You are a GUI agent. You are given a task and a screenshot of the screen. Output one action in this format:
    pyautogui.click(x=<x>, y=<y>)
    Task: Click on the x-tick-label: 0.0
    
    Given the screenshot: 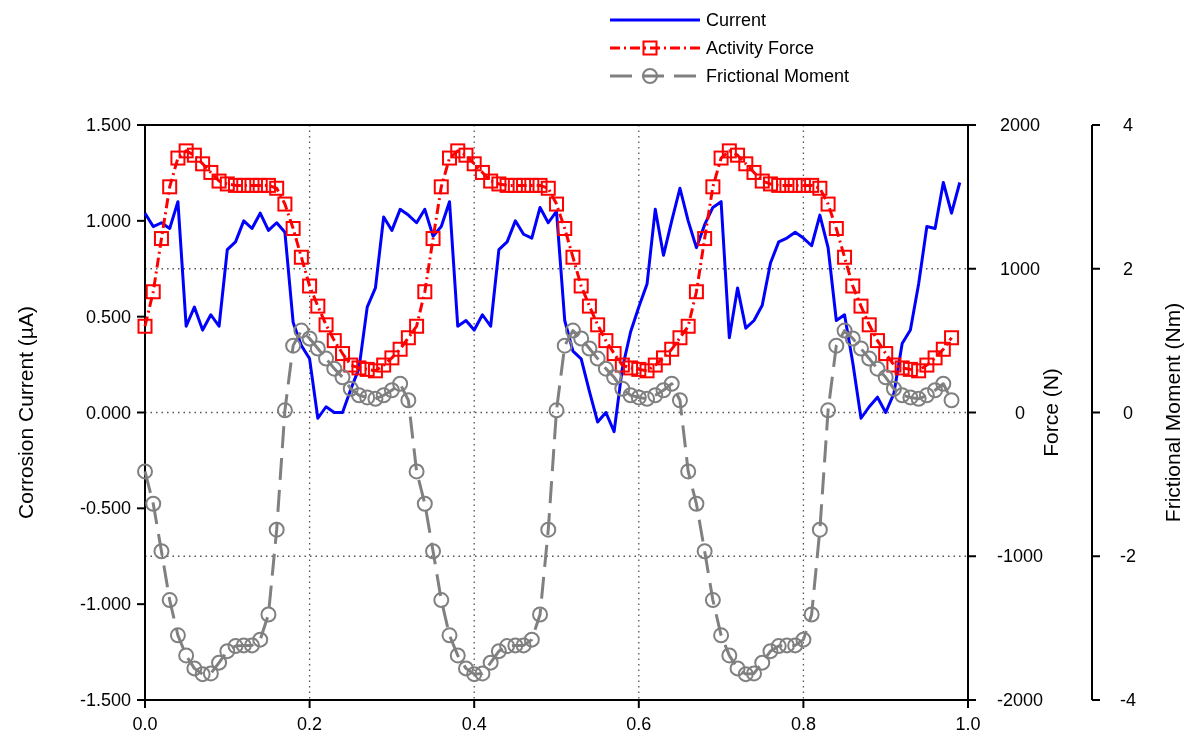 What is the action you would take?
    pyautogui.click(x=145, y=724)
    